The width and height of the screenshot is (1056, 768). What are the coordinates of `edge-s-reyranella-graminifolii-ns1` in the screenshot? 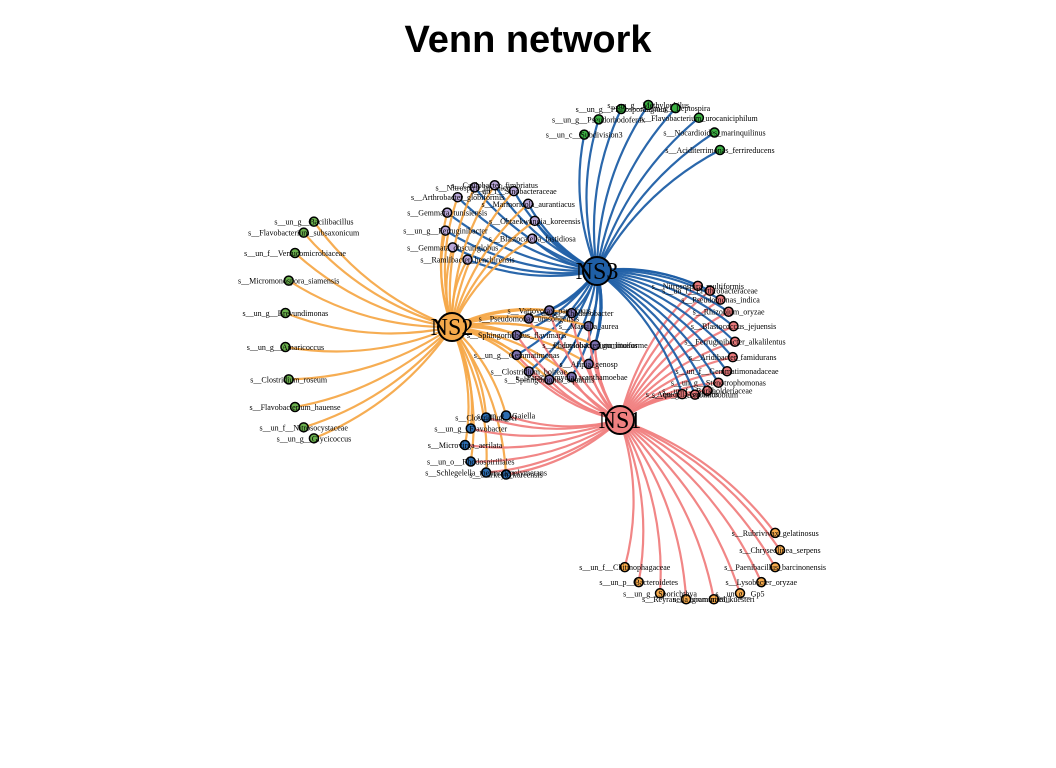 It's located at (653, 509).